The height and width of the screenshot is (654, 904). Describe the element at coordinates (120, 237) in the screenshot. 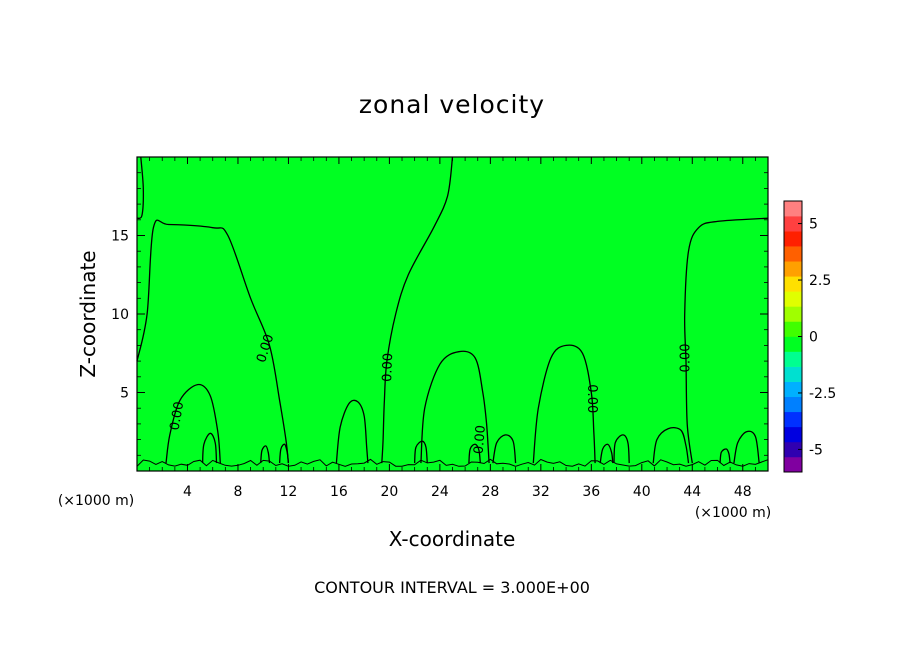

I see `y-tick-label: 15` at that location.